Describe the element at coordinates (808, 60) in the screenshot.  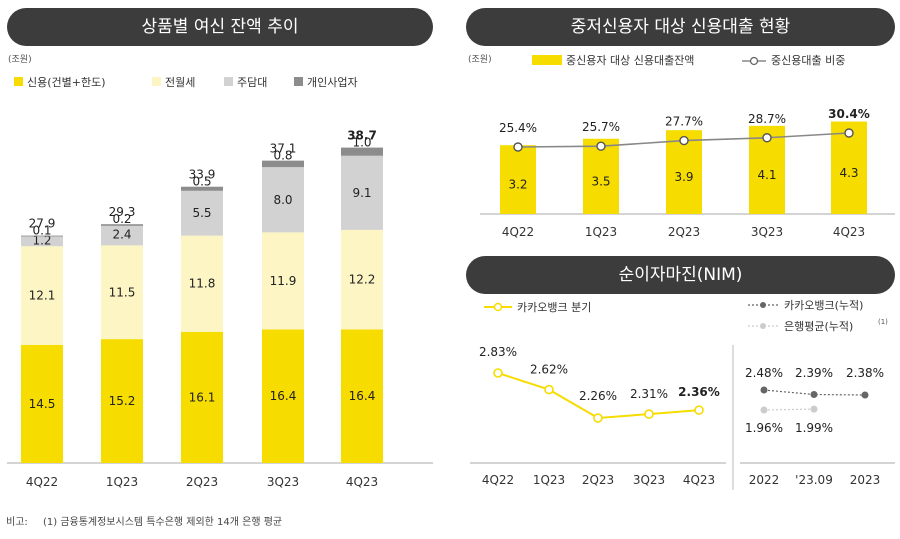
I see `legend-label-mid-ratio: 중신용대출 비중` at that location.